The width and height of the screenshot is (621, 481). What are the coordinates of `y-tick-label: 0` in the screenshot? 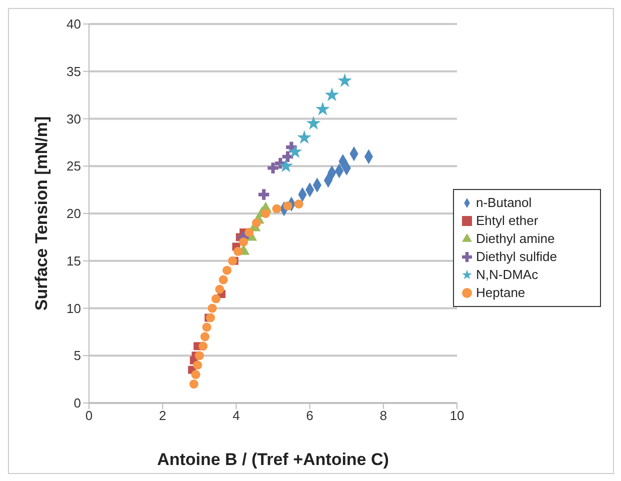 It's located at (77, 403).